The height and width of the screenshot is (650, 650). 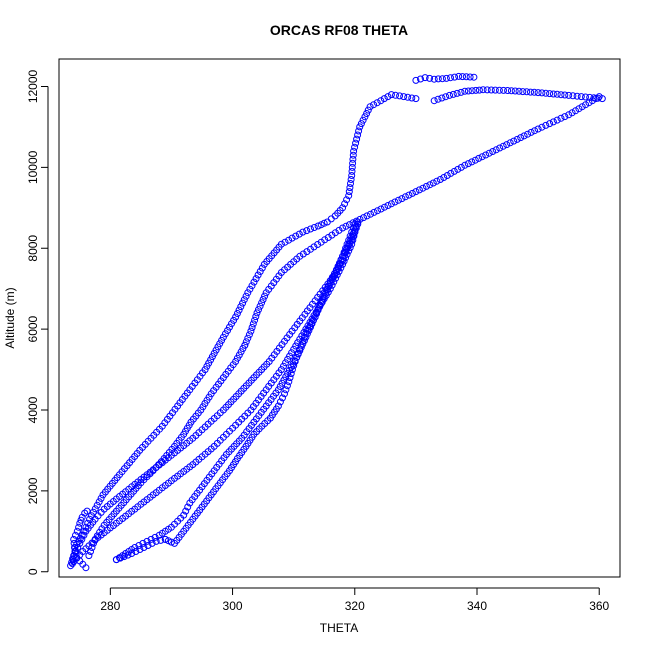 What do you see at coordinates (33, 409) in the screenshot?
I see `y-tick-label: 4000` at bounding box center [33, 409].